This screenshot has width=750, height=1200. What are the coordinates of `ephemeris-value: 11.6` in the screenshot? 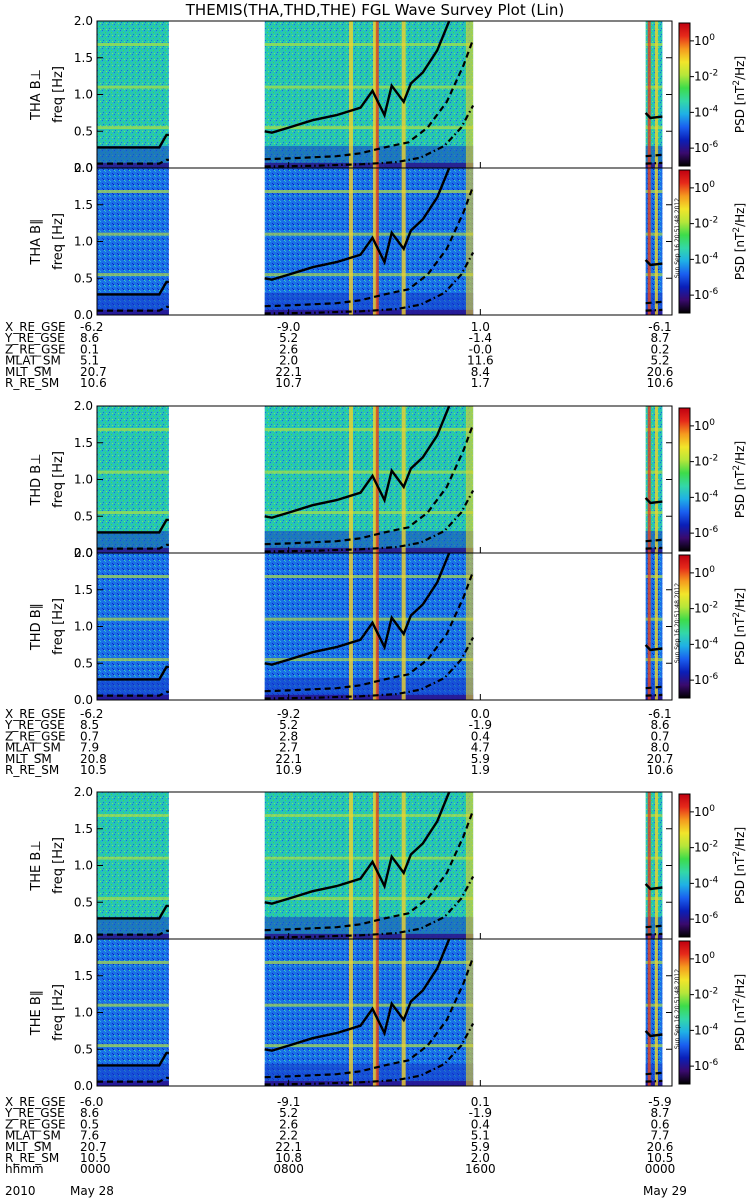 It's located at (480, 361).